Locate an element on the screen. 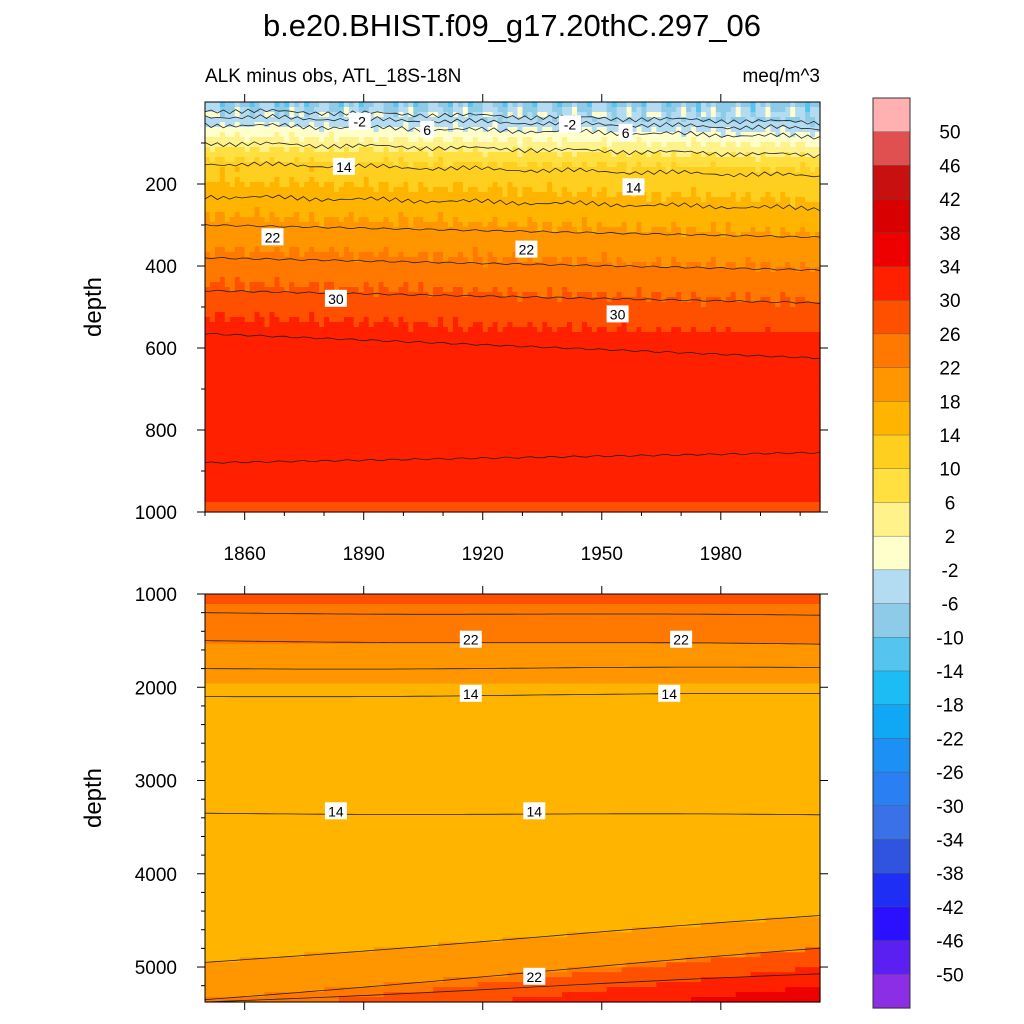 The image size is (1024, 1024). colorbar-label: 18 is located at coordinates (949, 402).